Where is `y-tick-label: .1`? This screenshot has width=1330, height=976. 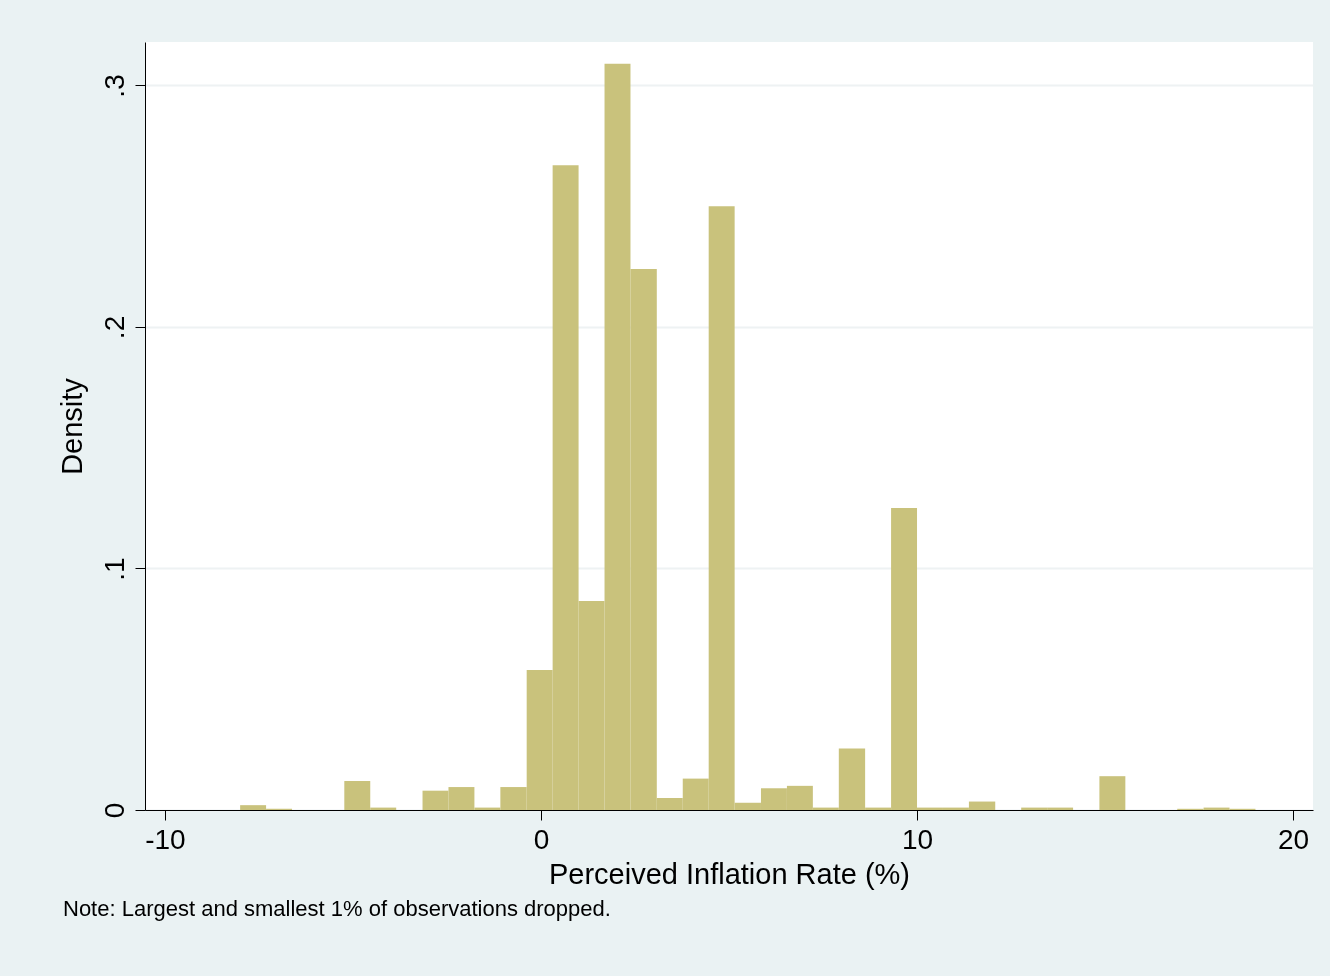
y-tick-label: .1 is located at coordinates (114, 569).